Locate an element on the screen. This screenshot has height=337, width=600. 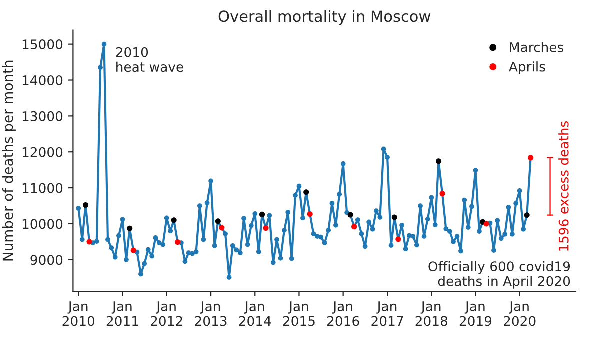
y-tick-label: 10000 is located at coordinates (42, 224).